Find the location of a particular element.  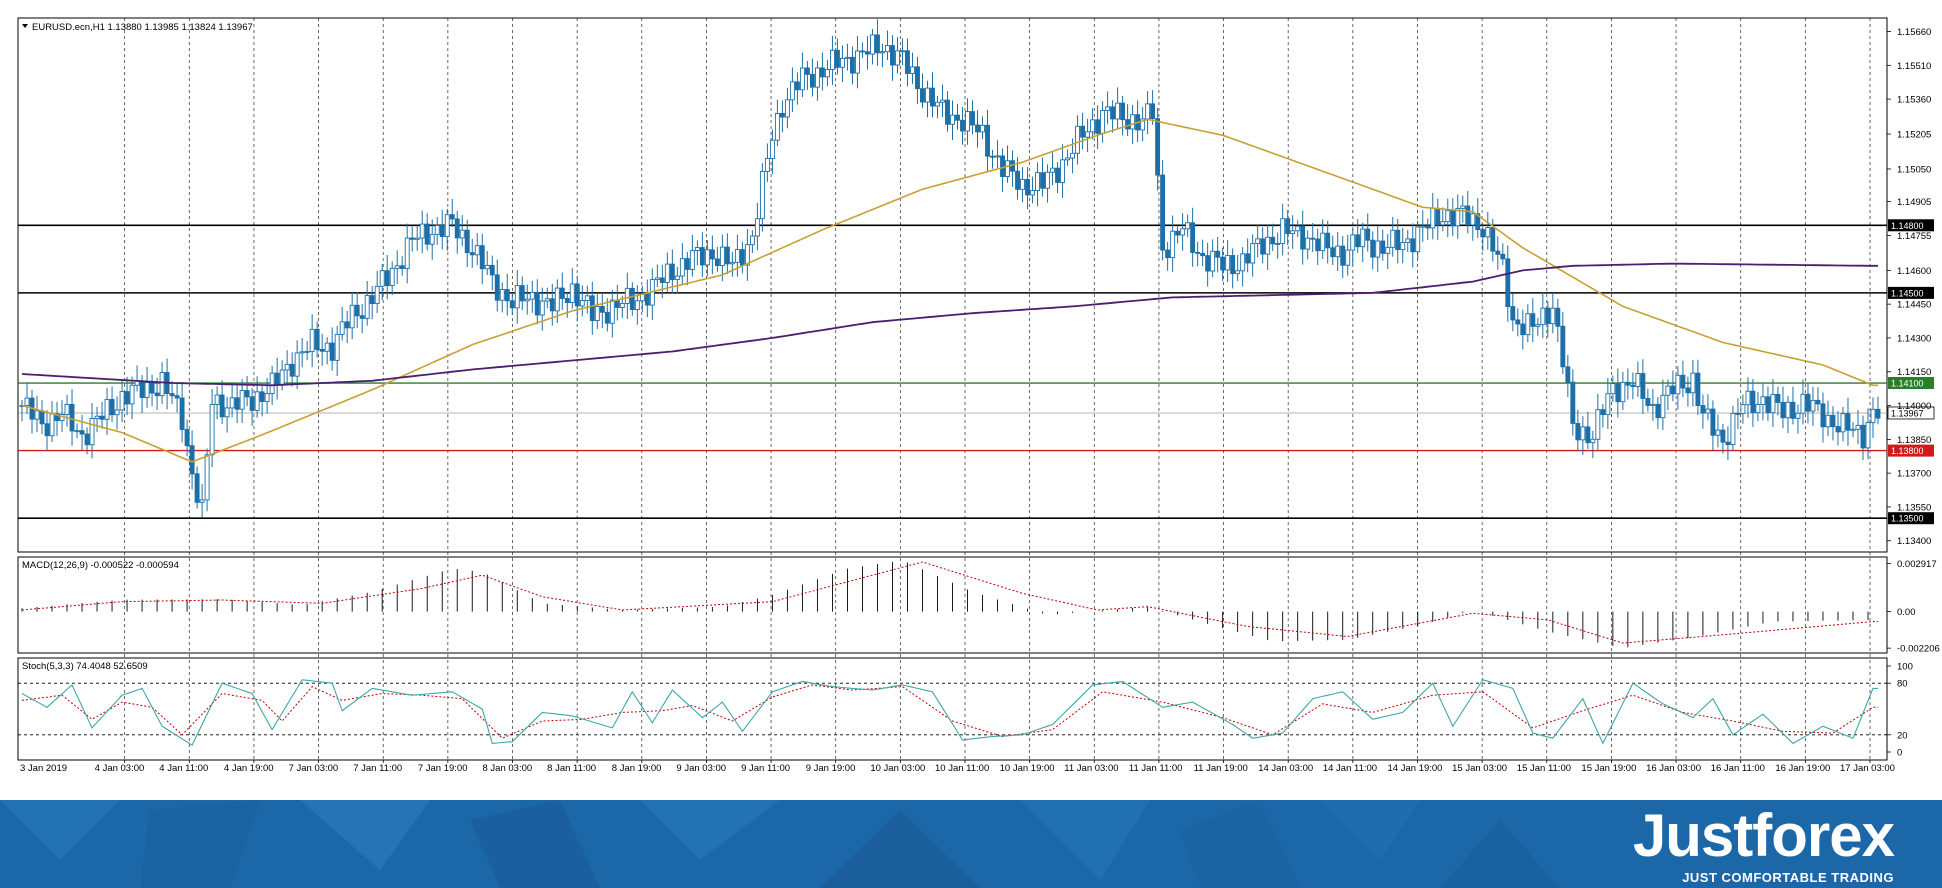

stoch-main-line is located at coordinates (949, 712).